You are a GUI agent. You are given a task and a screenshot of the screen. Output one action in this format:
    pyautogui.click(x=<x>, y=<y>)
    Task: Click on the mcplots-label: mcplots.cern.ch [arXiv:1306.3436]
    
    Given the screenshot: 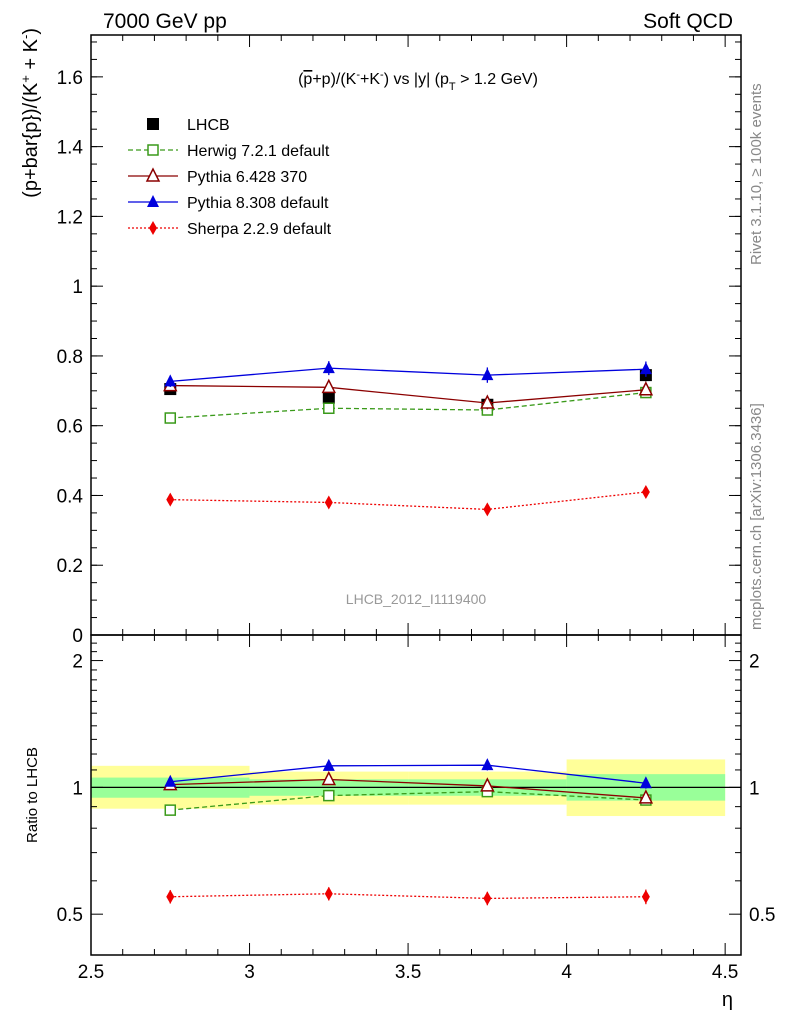 What is the action you would take?
    pyautogui.click(x=756, y=516)
    